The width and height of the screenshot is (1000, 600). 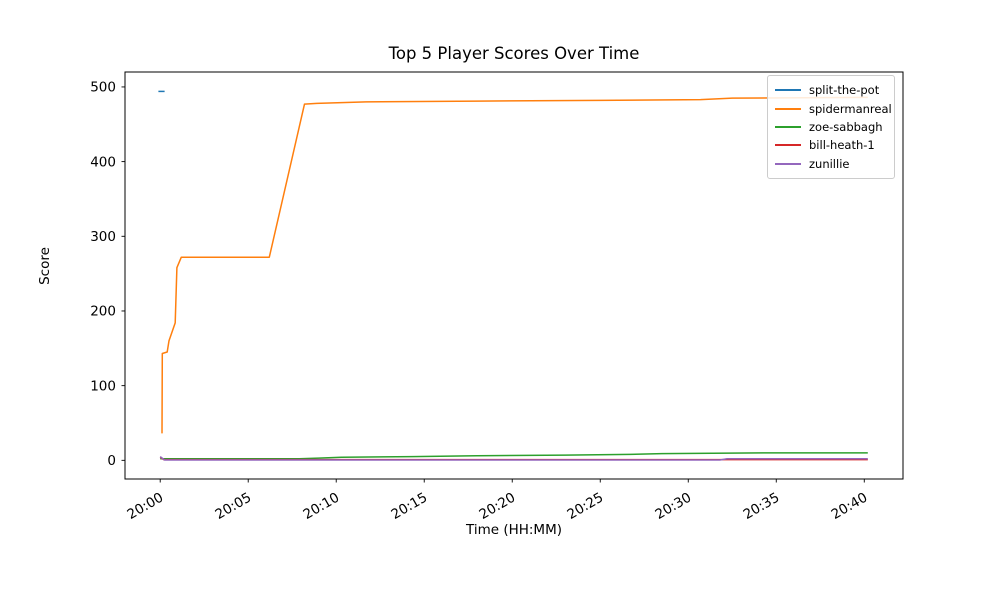 What do you see at coordinates (103, 312) in the screenshot?
I see `y-tick-label: 200` at bounding box center [103, 312].